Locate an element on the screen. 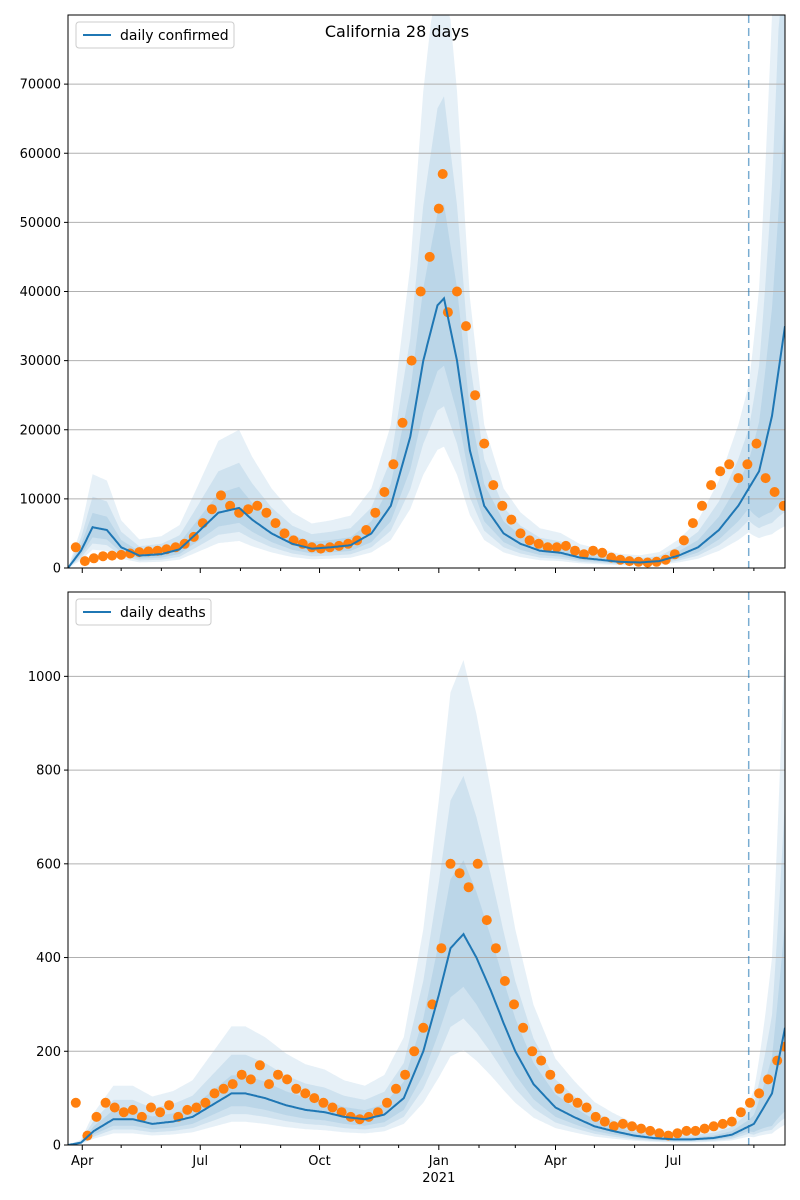 The image size is (800, 1200). y-tick-label-3: 600 is located at coordinates (48, 864).